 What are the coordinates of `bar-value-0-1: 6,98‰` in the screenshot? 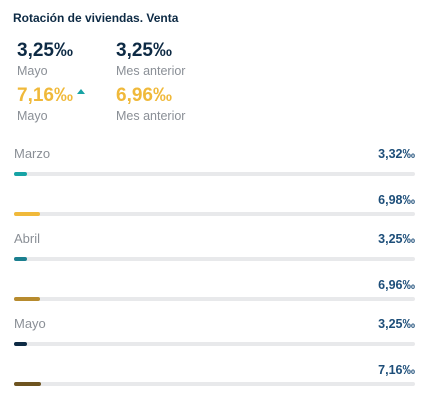 It's located at (396, 200).